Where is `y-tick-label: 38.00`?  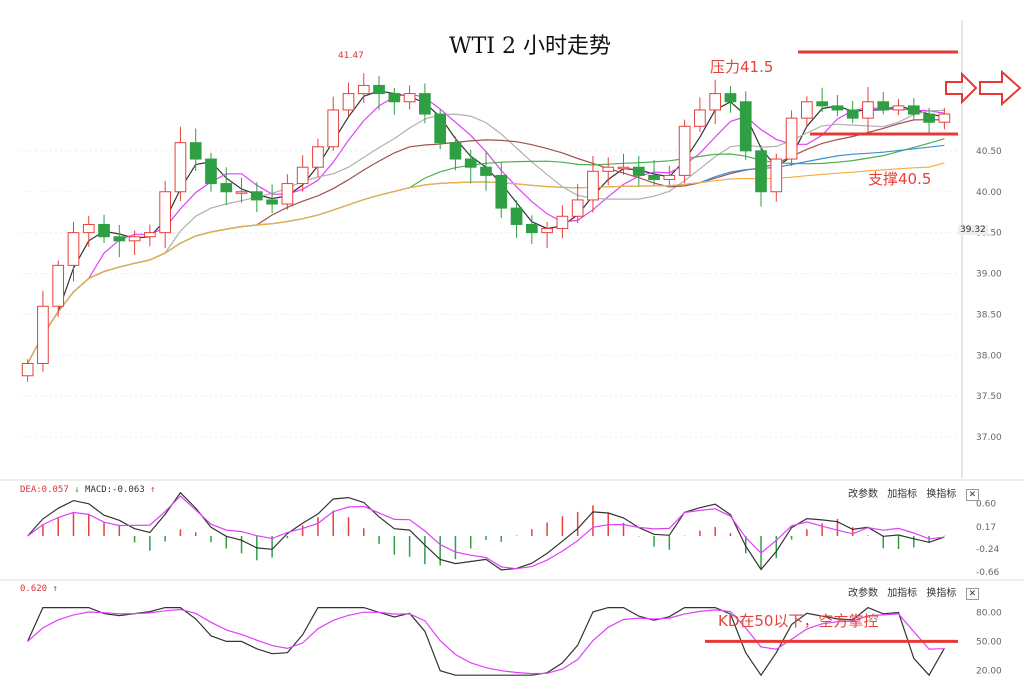
y-tick-label: 38.00 is located at coordinates (989, 356).